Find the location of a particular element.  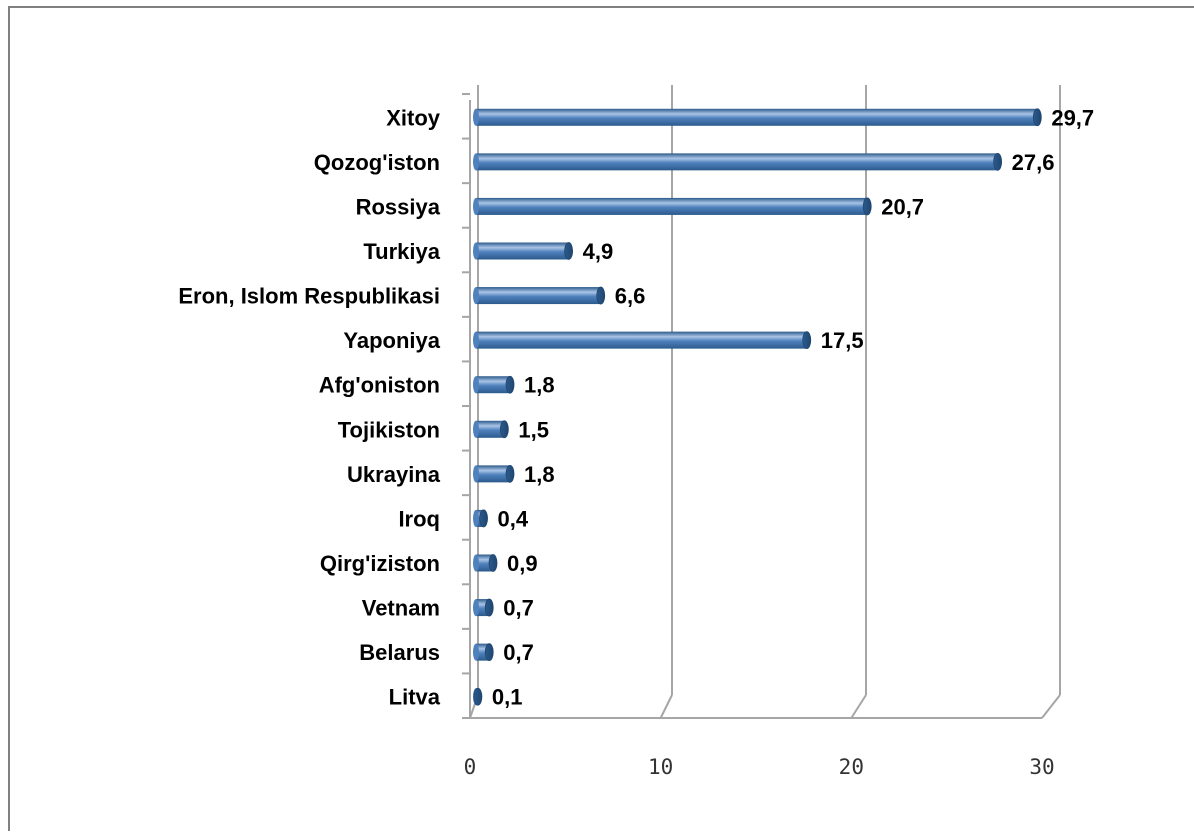

data-label: 0,9 is located at coordinates (522, 563).